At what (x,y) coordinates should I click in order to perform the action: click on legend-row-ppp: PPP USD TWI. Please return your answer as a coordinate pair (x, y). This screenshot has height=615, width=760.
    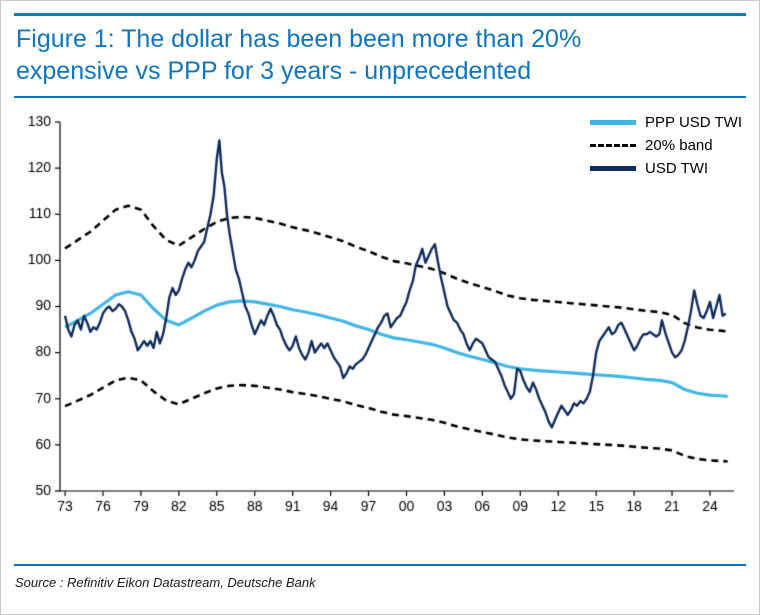
    Looking at the image, I should click on (666, 122).